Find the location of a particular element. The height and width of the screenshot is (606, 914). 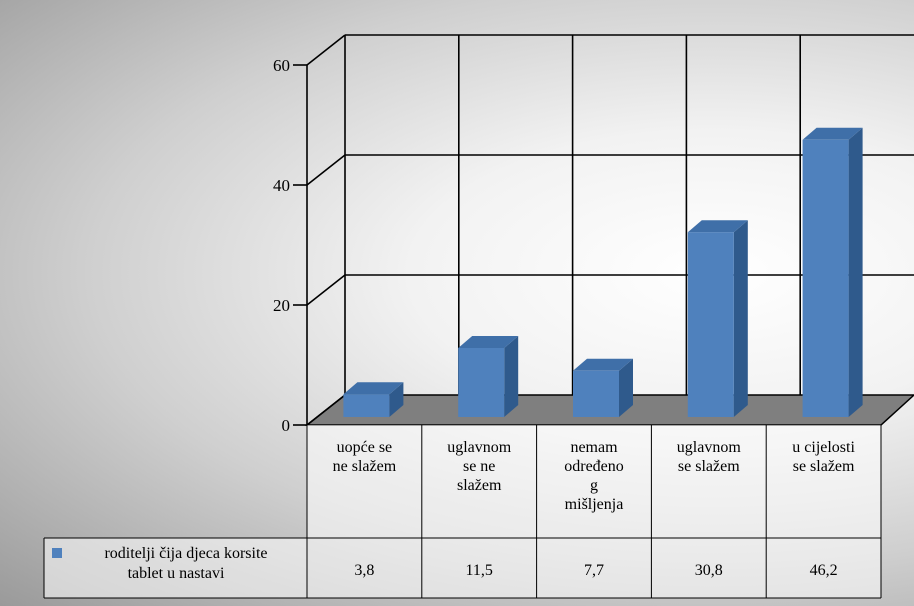

value-label: 3,8 is located at coordinates (364, 570).